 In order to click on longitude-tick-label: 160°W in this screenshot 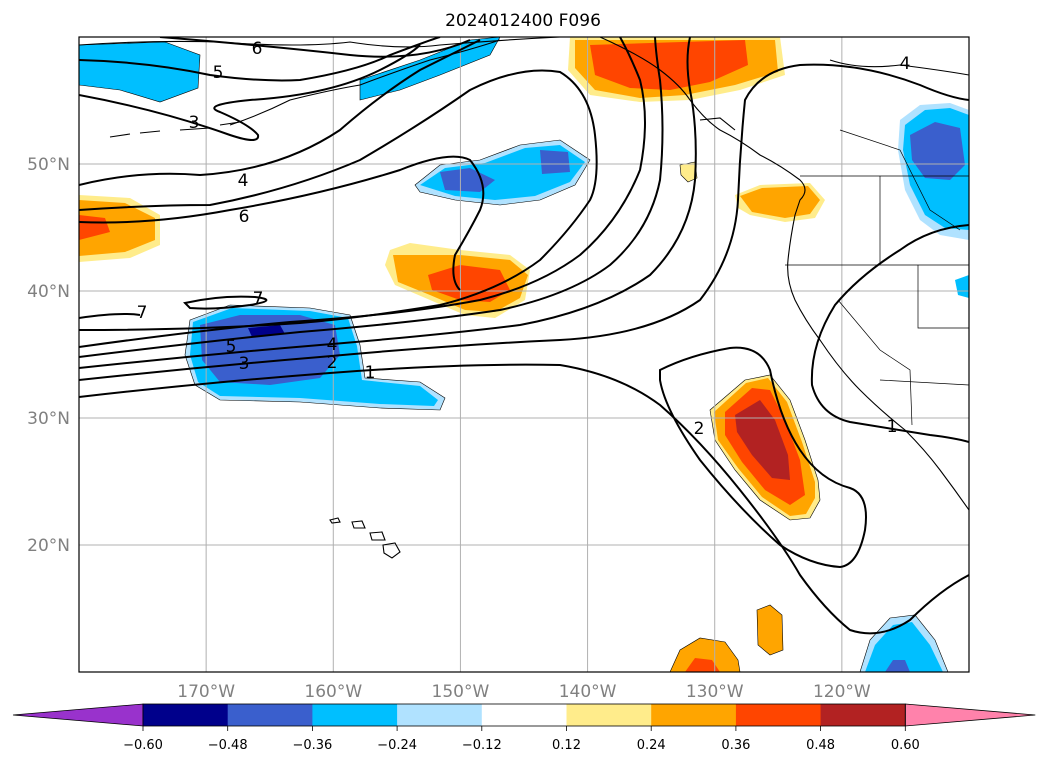, I will do `click(333, 692)`.